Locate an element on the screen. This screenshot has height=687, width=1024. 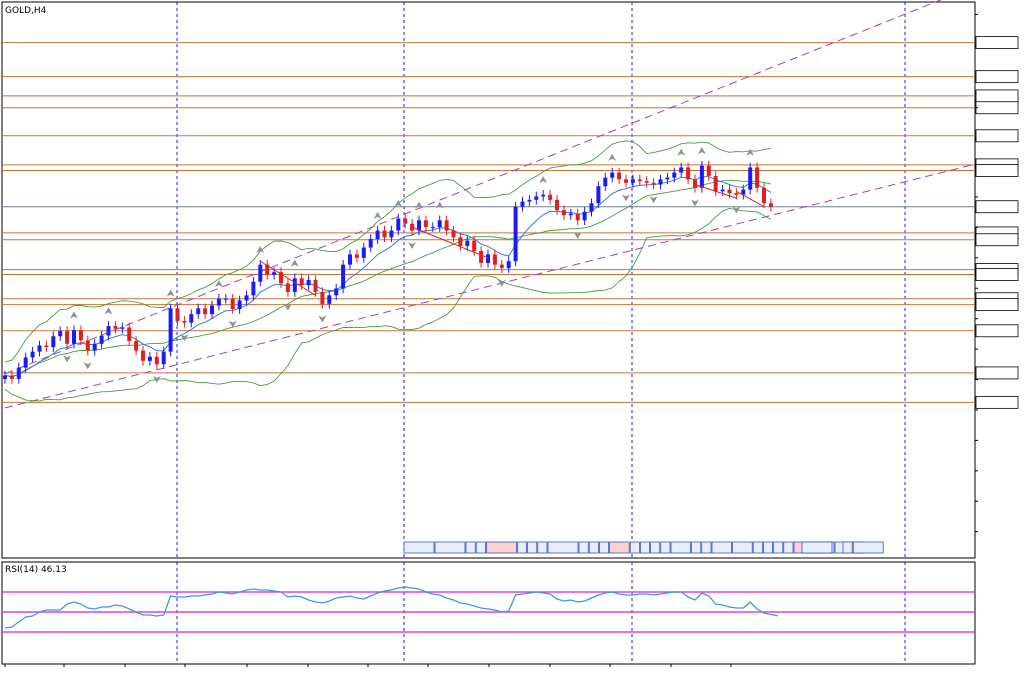
current-price-box is located at coordinates (997, 207).